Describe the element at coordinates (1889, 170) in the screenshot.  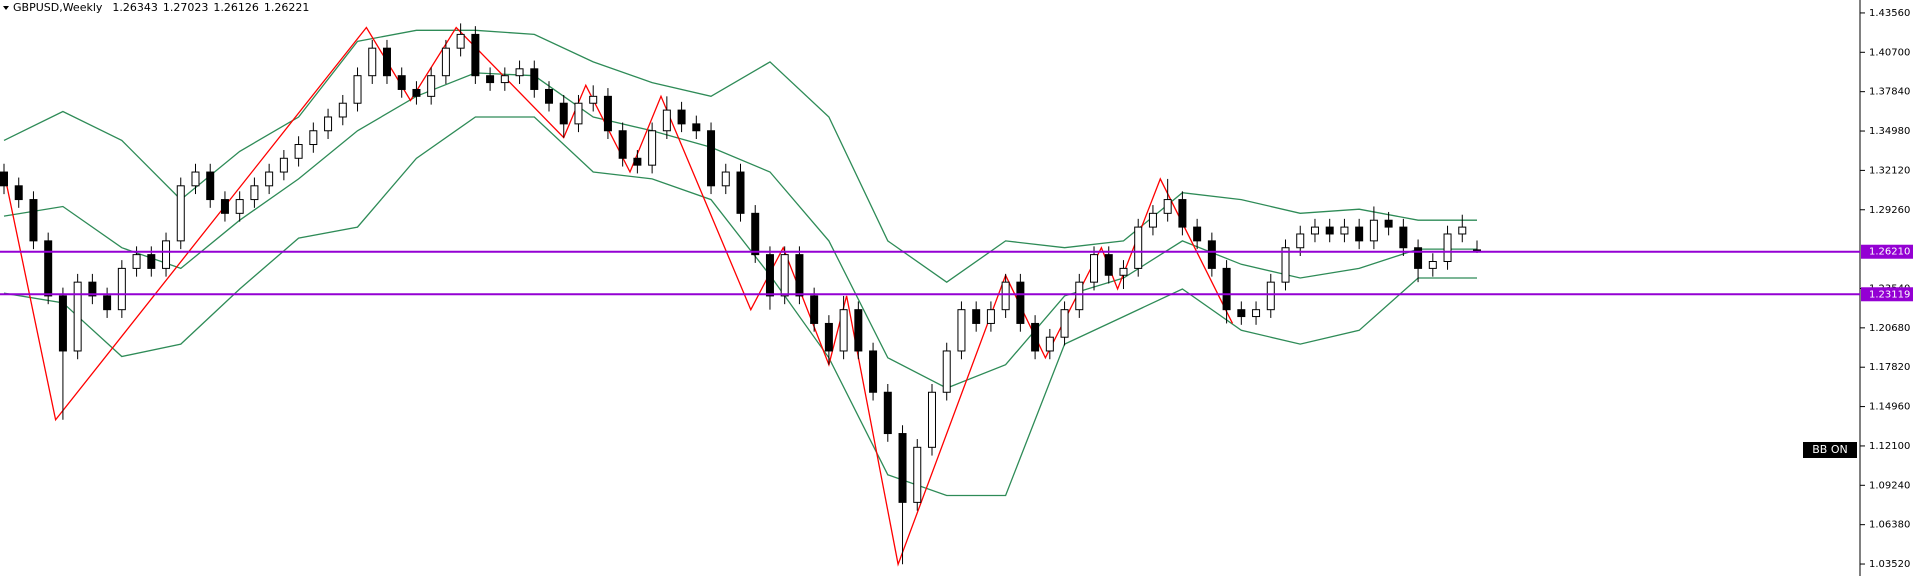
I see `y-tick-label: 1.32120` at that location.